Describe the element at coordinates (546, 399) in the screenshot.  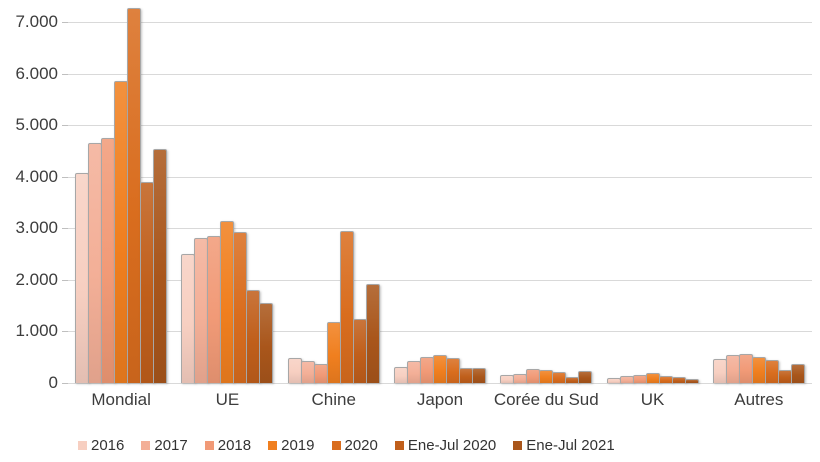
I see `x-axis-label: Corée du Sud` at that location.